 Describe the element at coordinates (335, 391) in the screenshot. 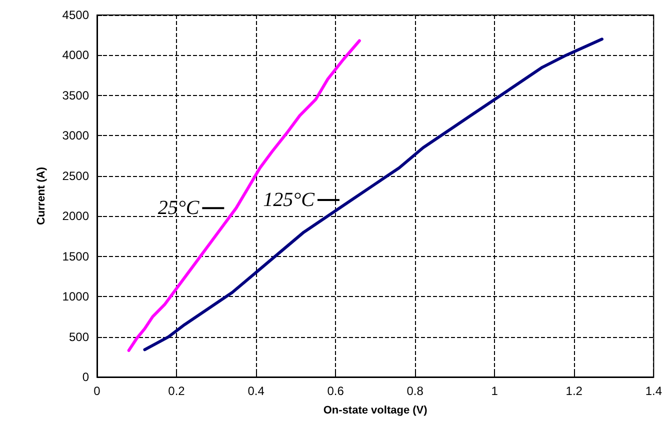

I see `x-tick-label: 0.6` at that location.